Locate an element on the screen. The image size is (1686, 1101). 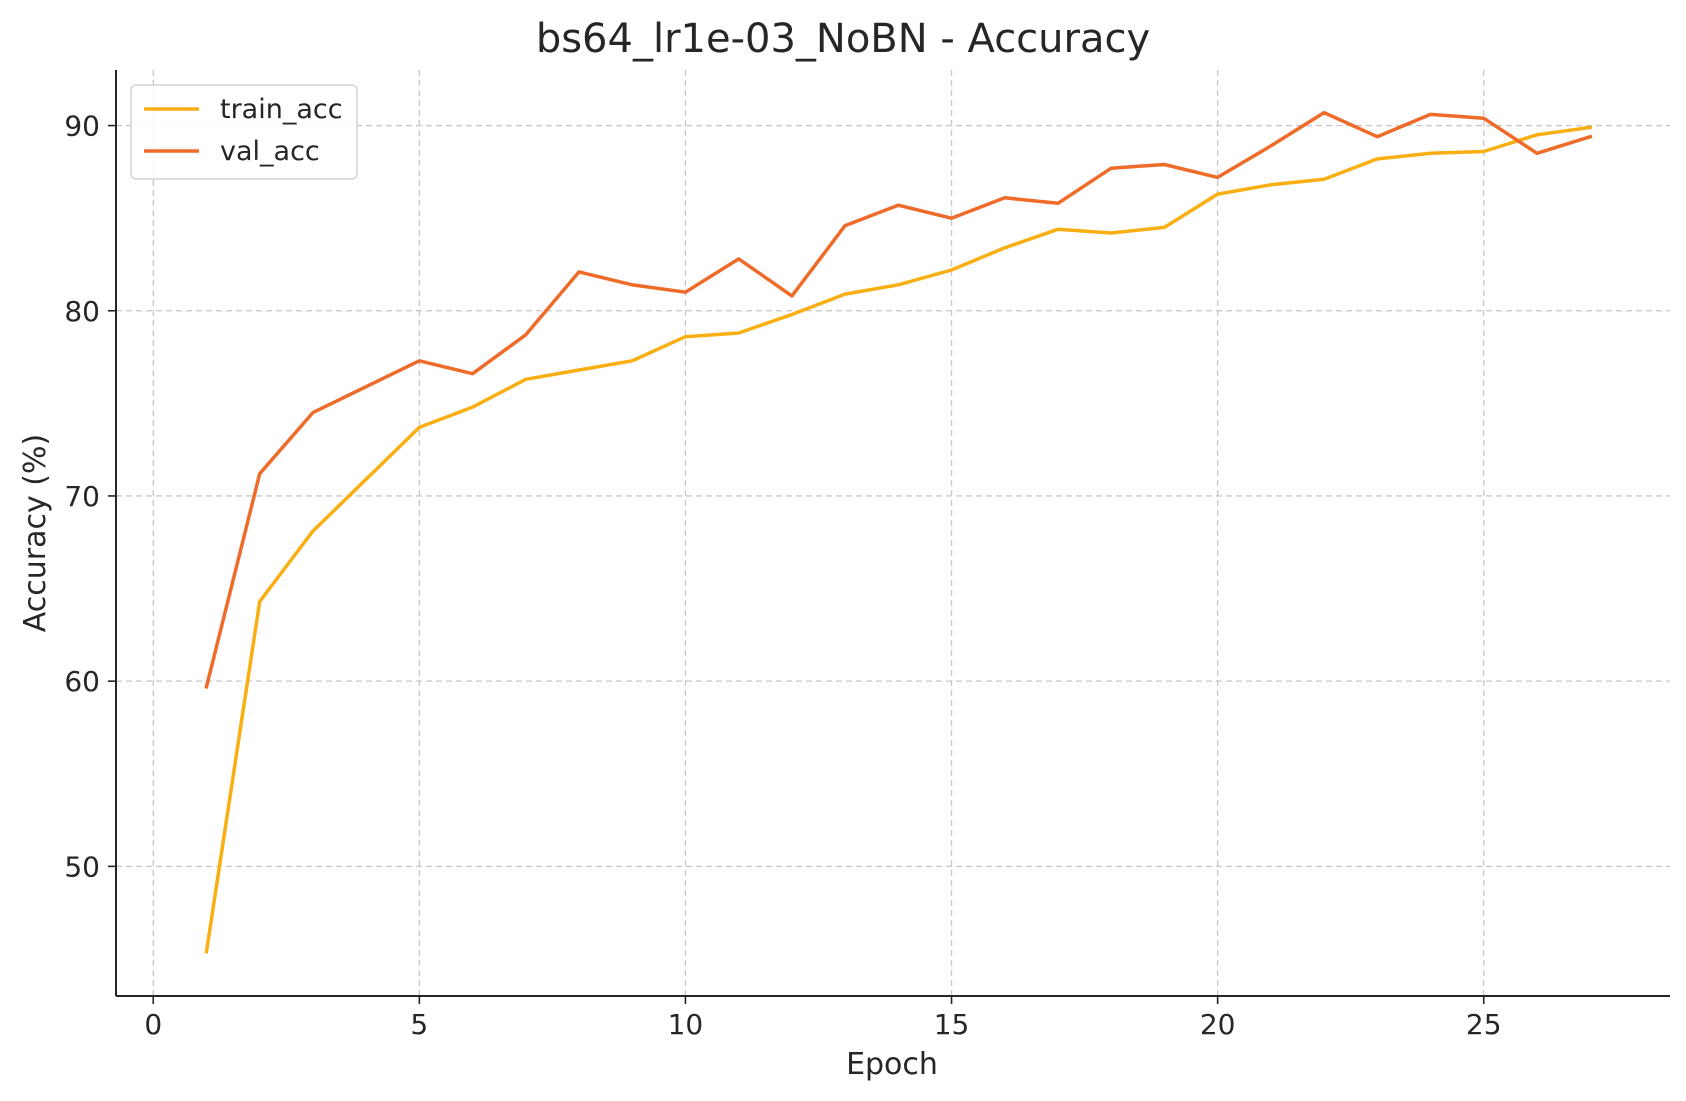
x-axis-label: Epoch is located at coordinates (892, 1064).